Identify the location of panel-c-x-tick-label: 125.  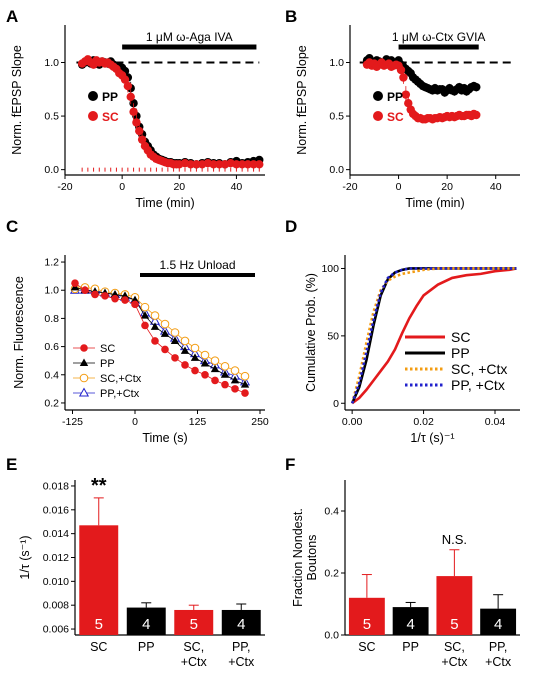
(198, 422).